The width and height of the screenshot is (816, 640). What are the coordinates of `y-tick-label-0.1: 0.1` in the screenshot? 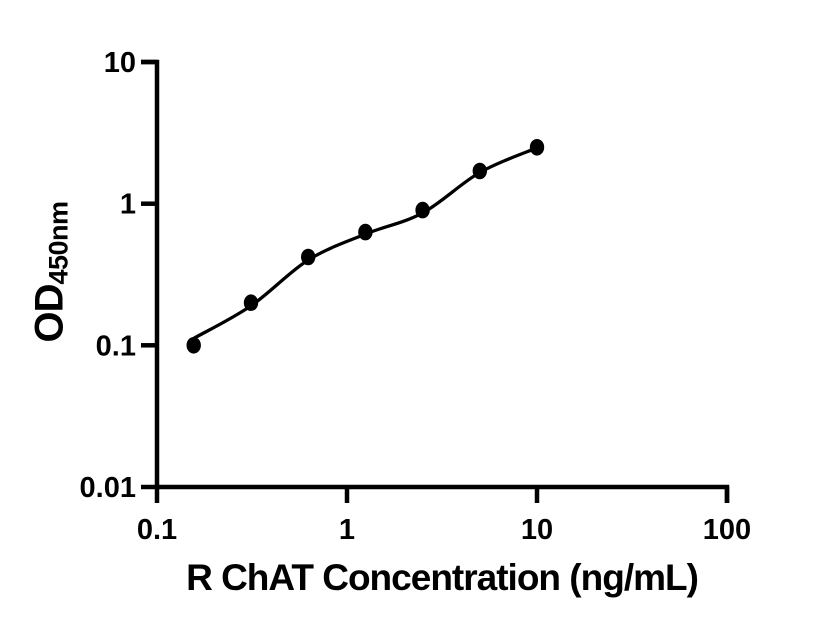 It's located at (116, 346).